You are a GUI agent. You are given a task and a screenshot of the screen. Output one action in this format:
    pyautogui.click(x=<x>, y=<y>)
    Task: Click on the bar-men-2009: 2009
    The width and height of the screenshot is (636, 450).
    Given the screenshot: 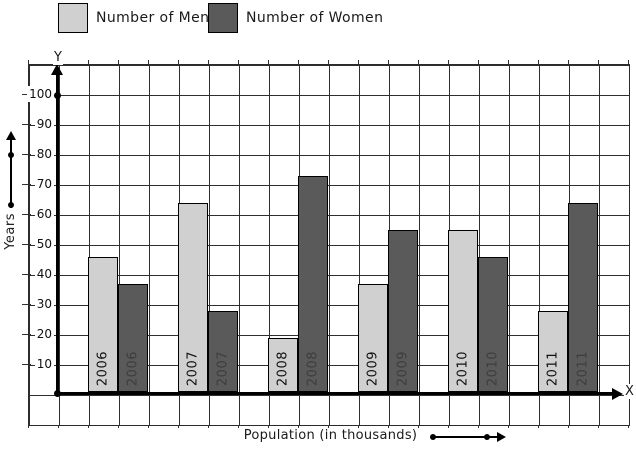 What is the action you would take?
    pyautogui.click(x=373, y=338)
    